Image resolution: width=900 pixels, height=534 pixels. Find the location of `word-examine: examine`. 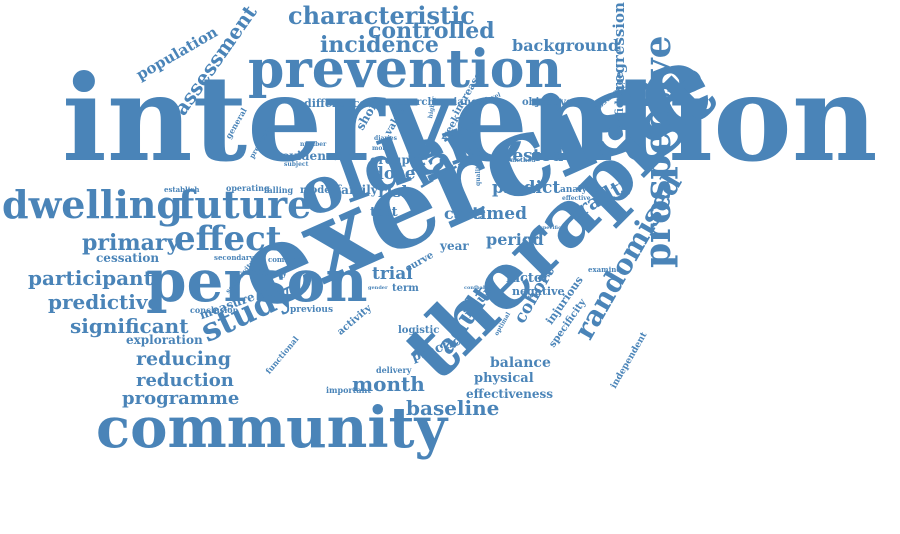

word-examine: examine is located at coordinates (604, 269).